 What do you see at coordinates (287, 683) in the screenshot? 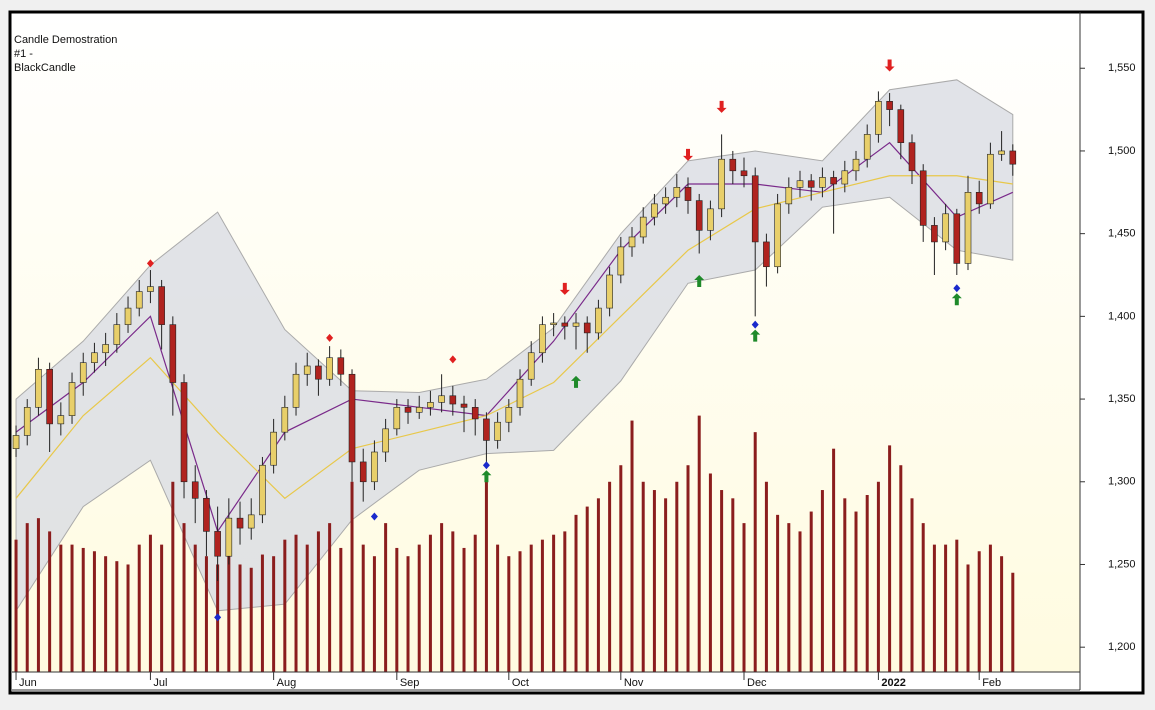
I see `x-tick-label: Aug` at bounding box center [287, 683].